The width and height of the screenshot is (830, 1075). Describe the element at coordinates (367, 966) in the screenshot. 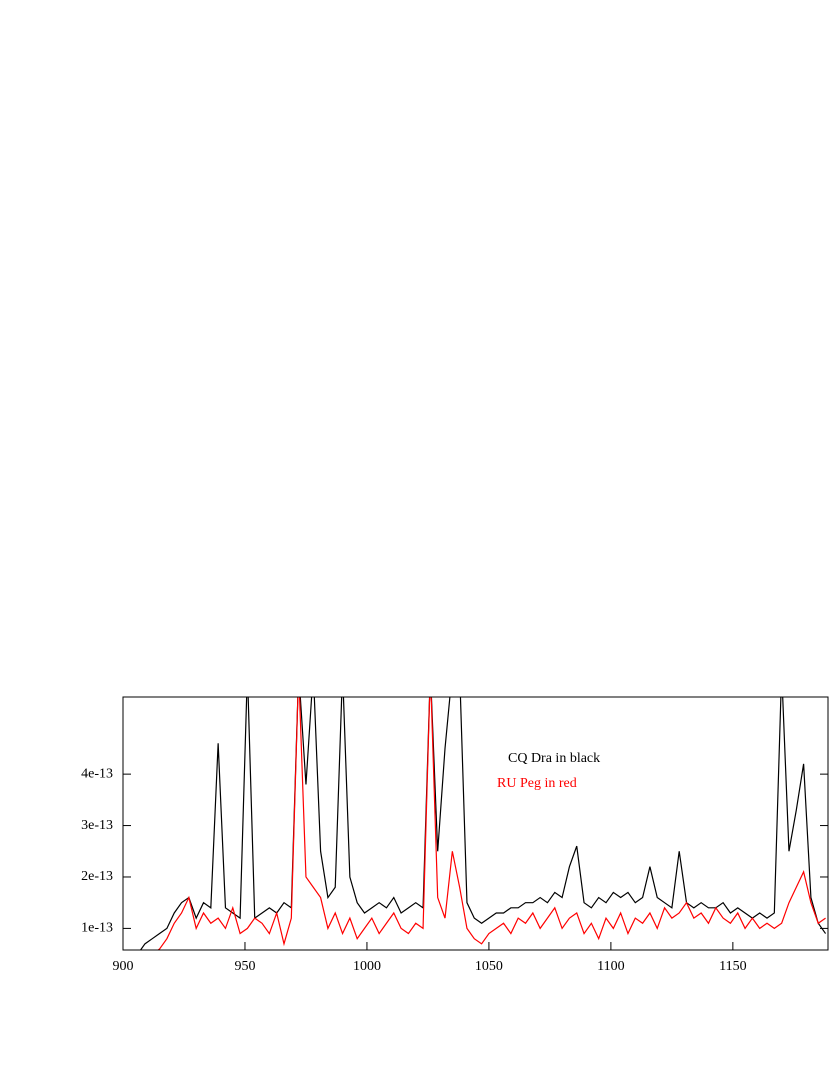

I see `x-tick-label: 1000` at that location.